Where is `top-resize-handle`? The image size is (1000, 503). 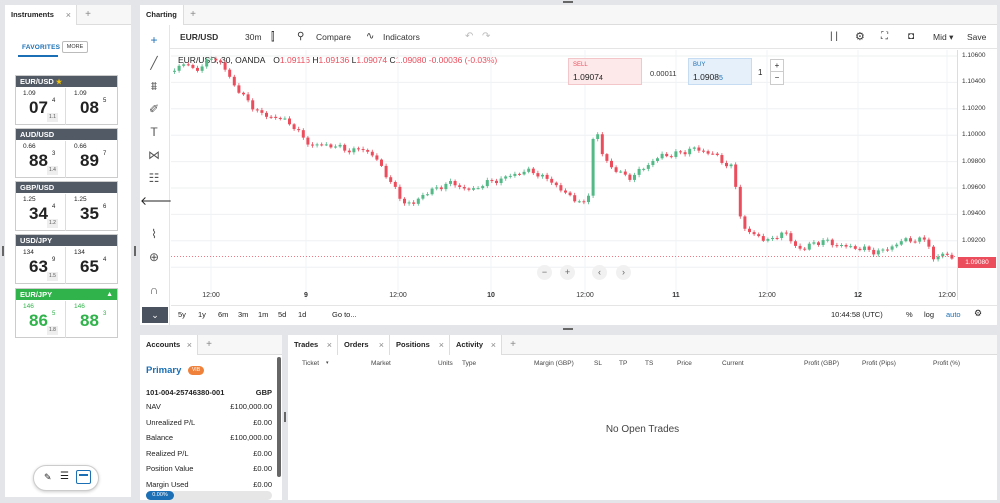 top-resize-handle is located at coordinates (568, 2).